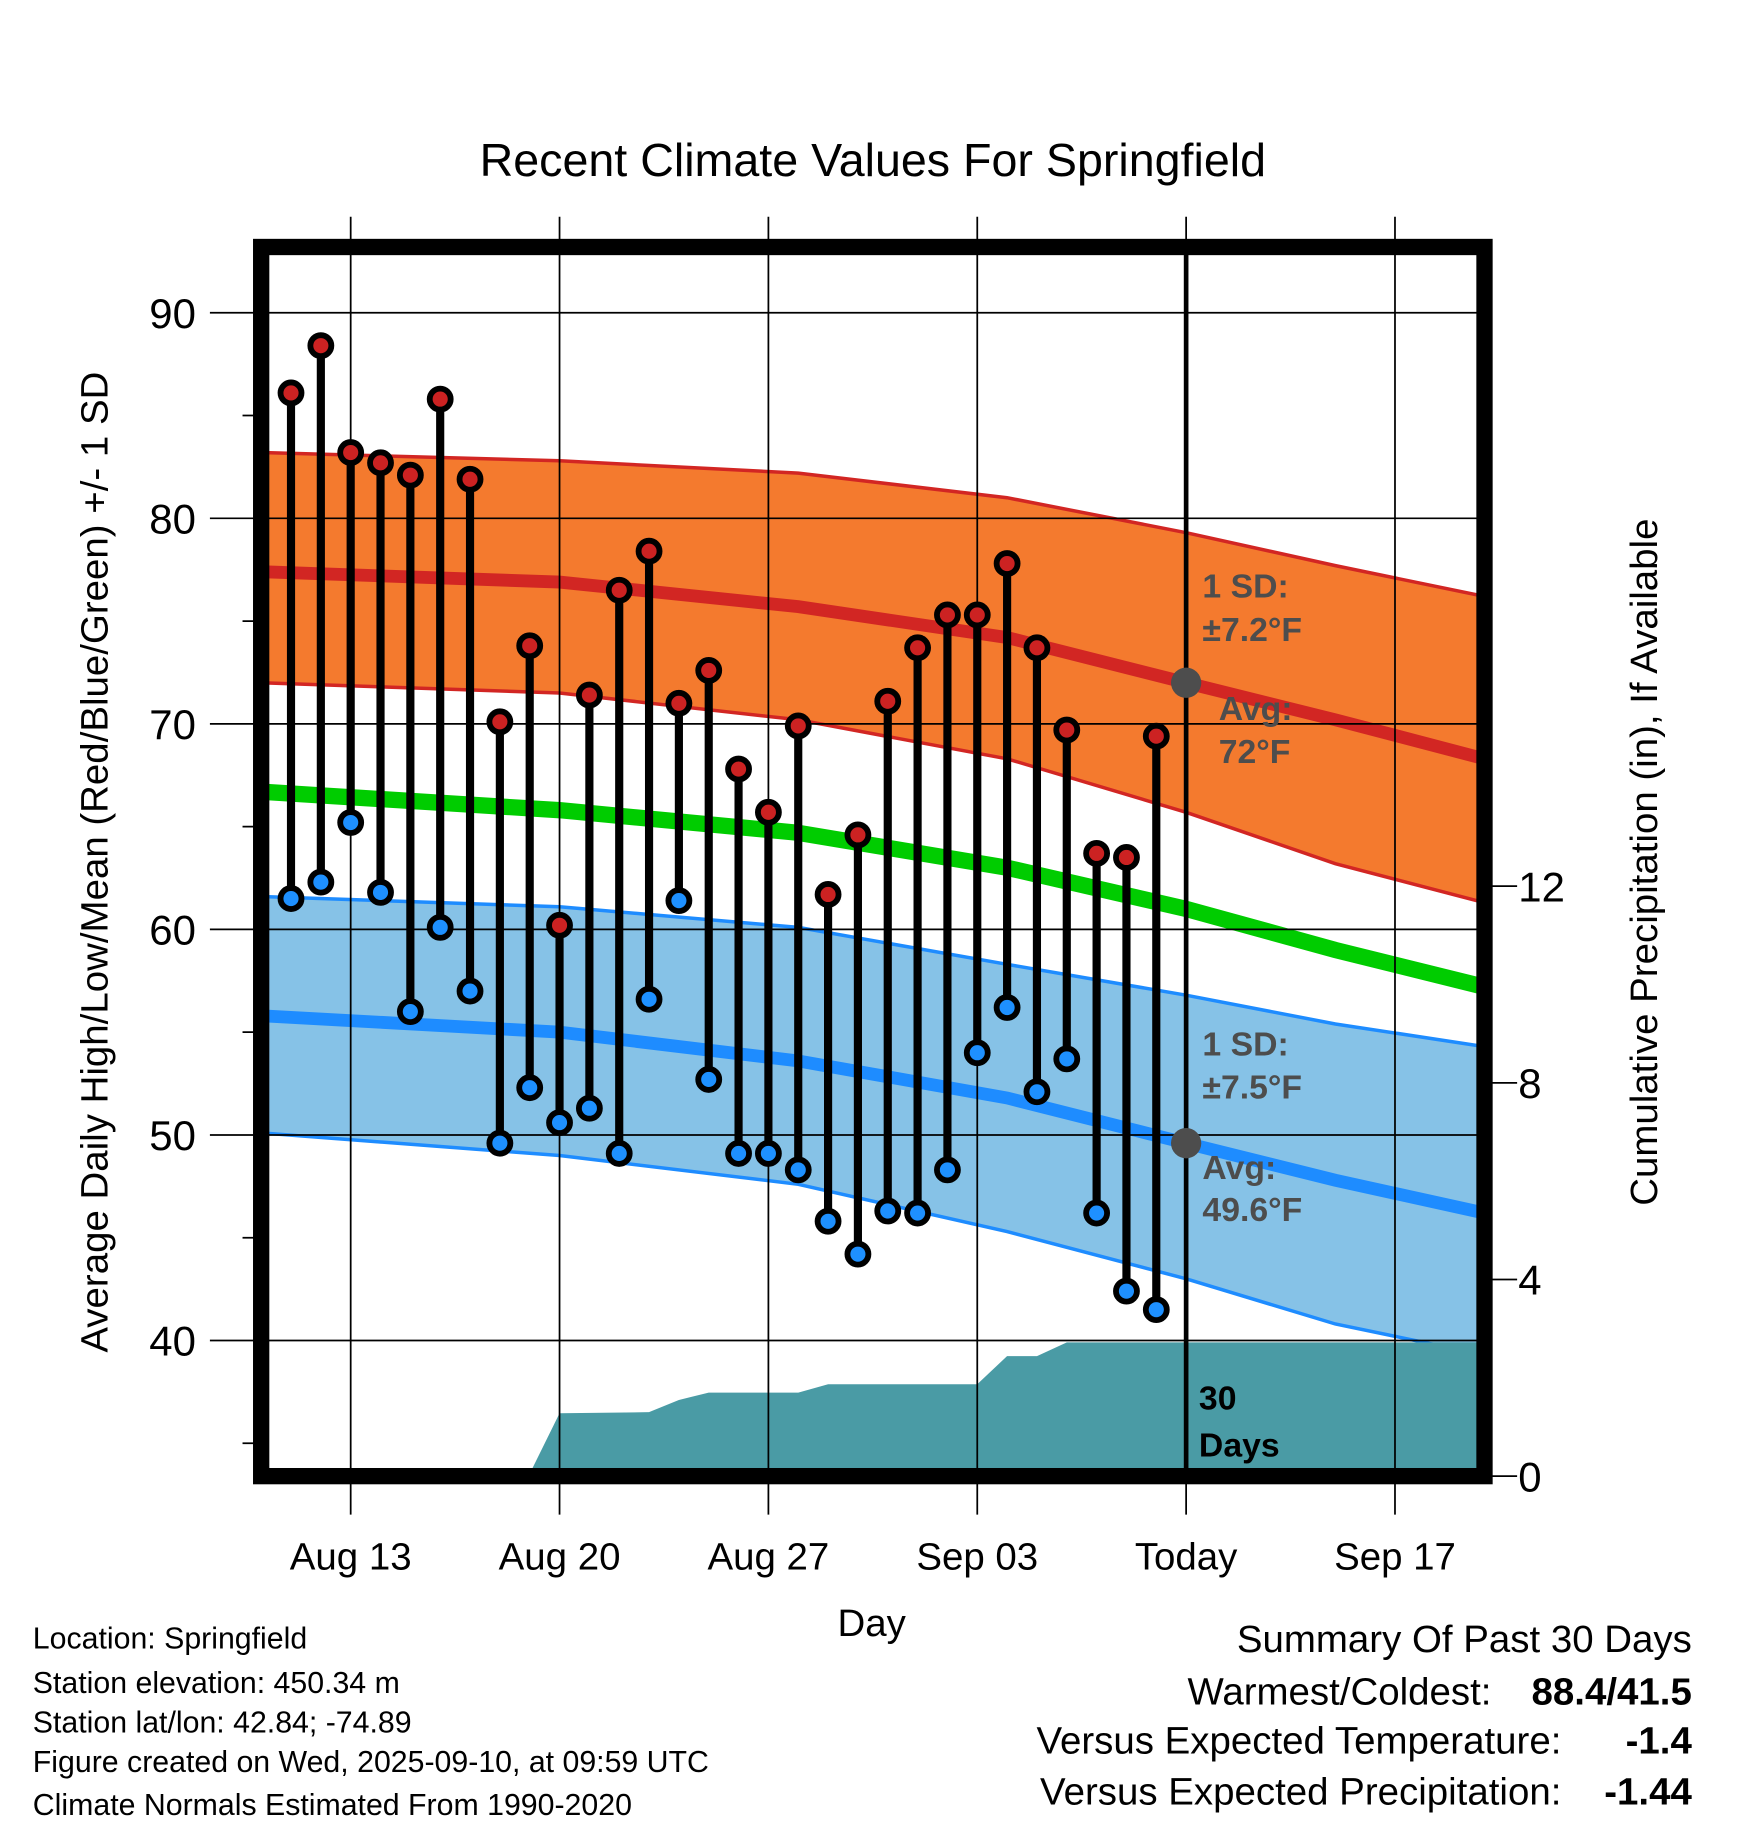  What do you see at coordinates (1239, 1445) in the screenshot?
I see `precip-period-label: Days` at bounding box center [1239, 1445].